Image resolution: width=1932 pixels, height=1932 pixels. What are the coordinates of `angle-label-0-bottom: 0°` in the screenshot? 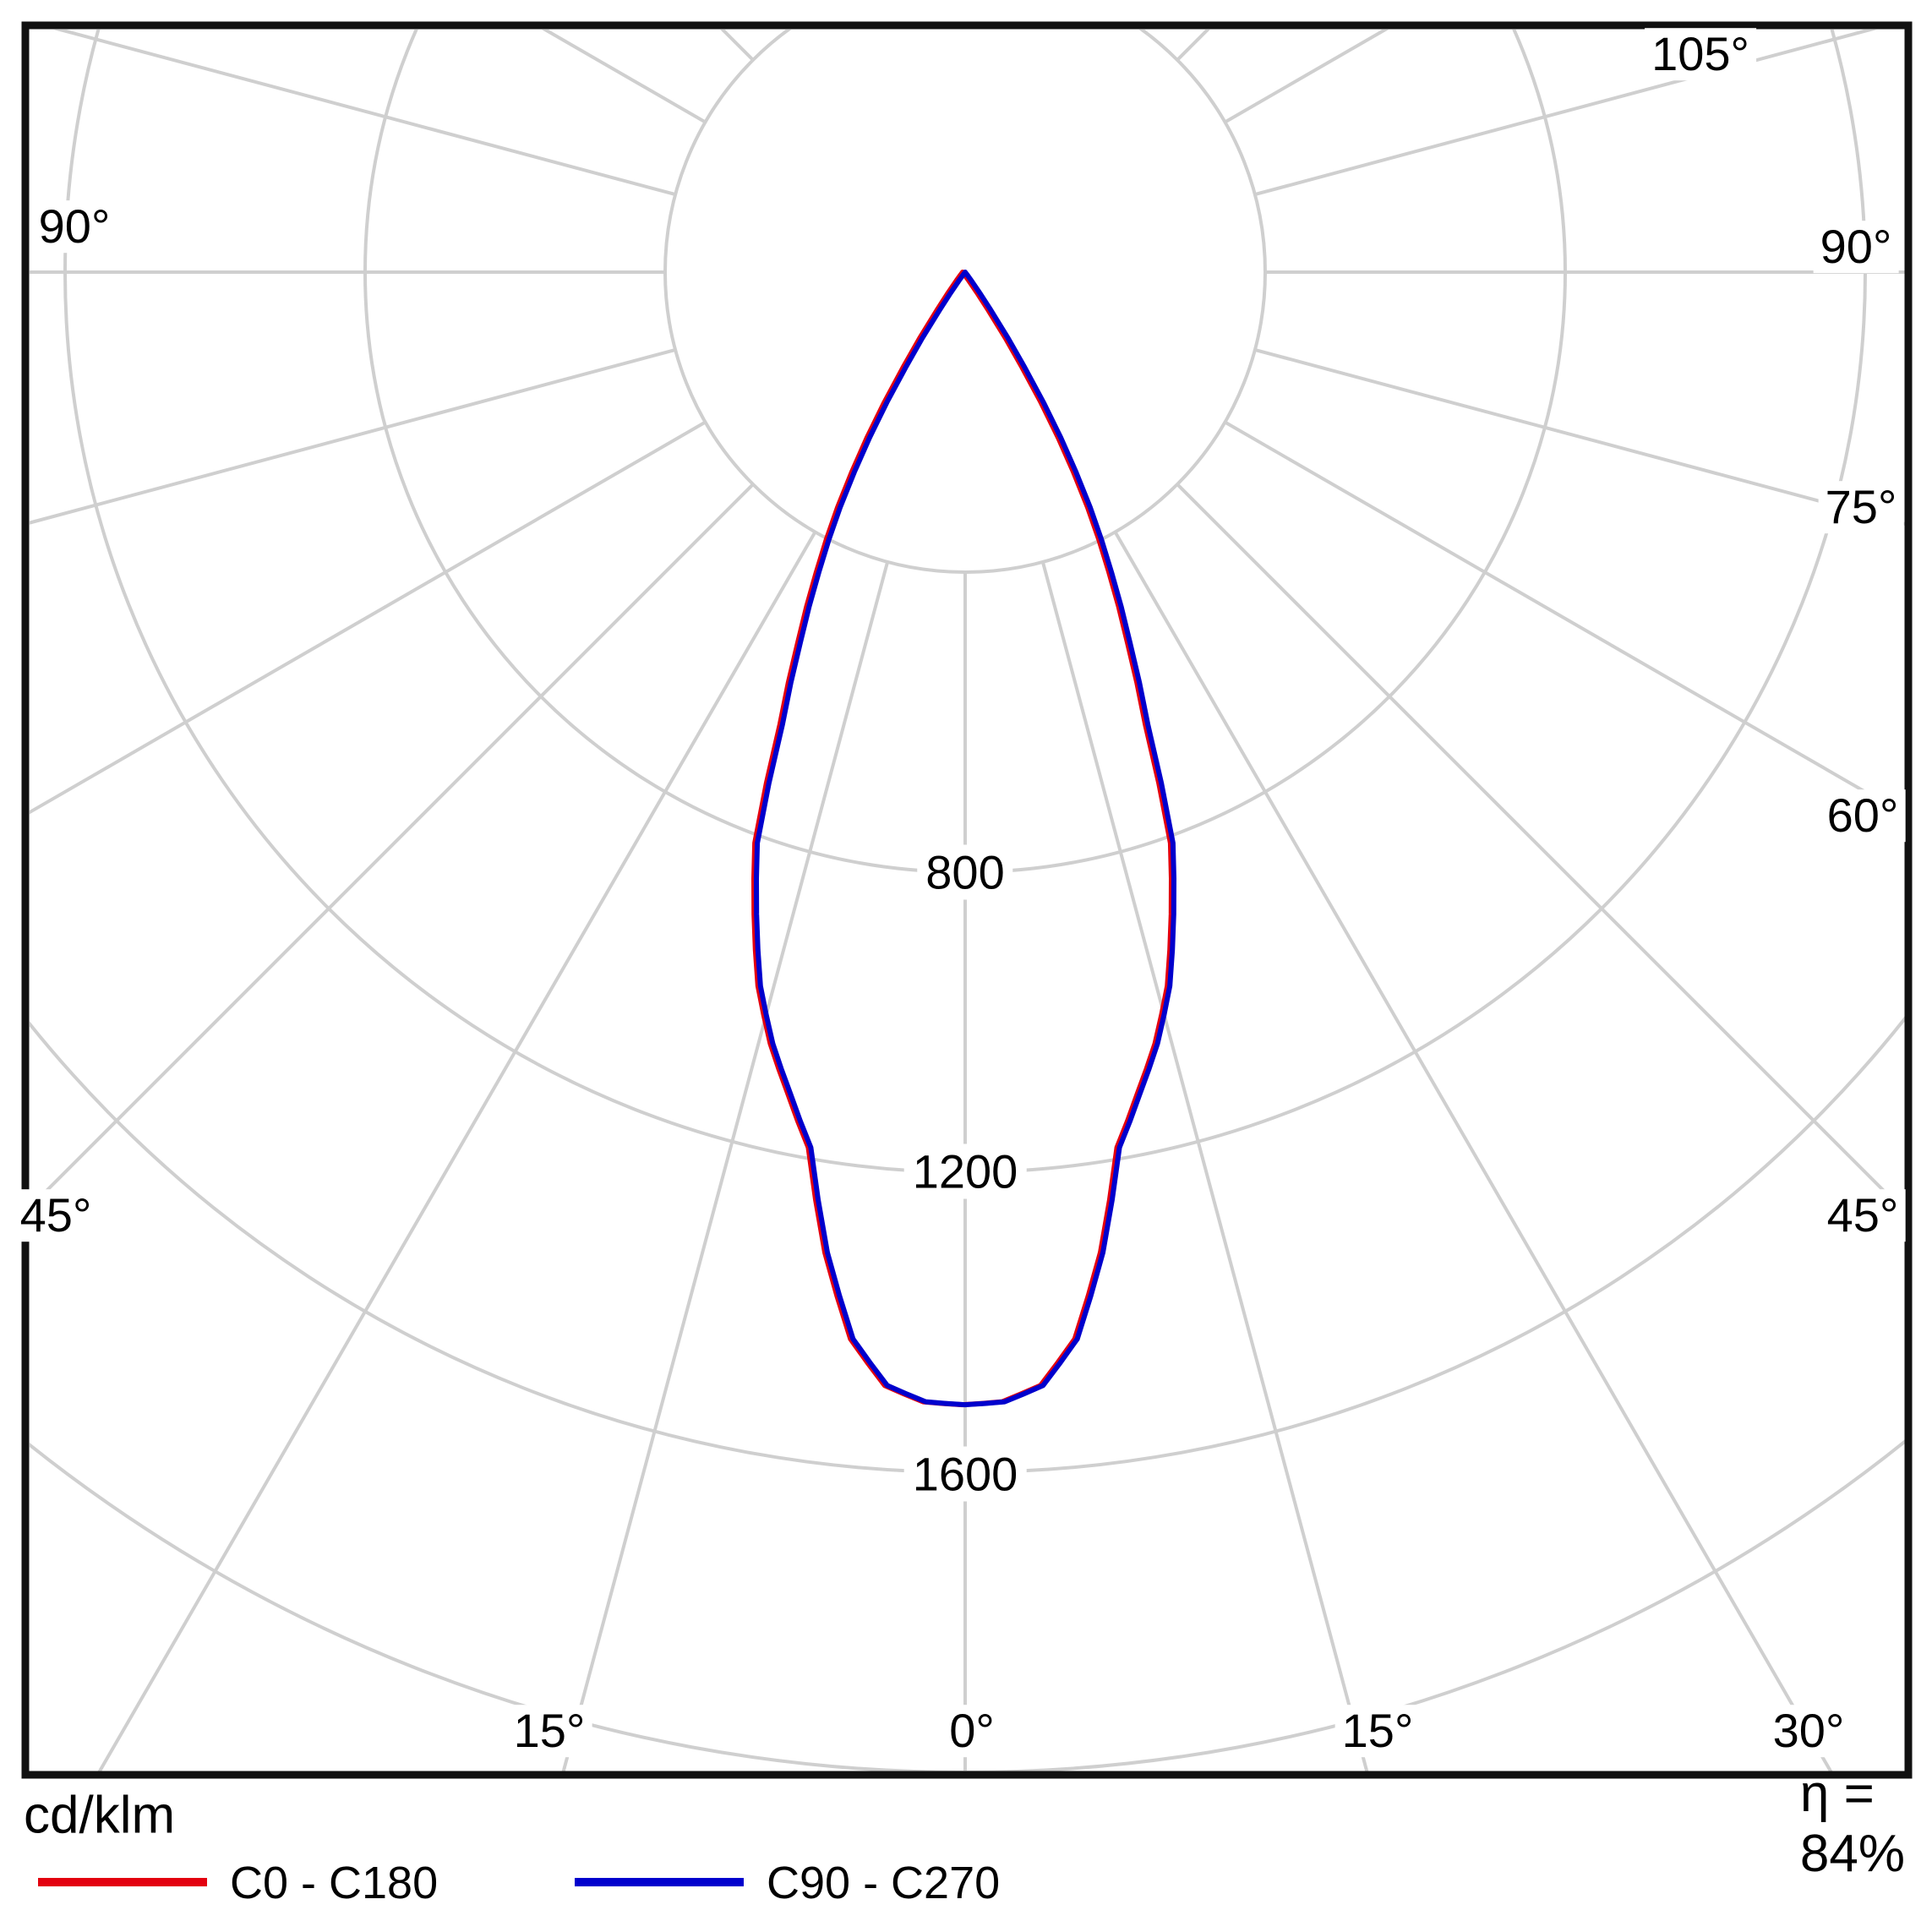 It's located at (971, 1731).